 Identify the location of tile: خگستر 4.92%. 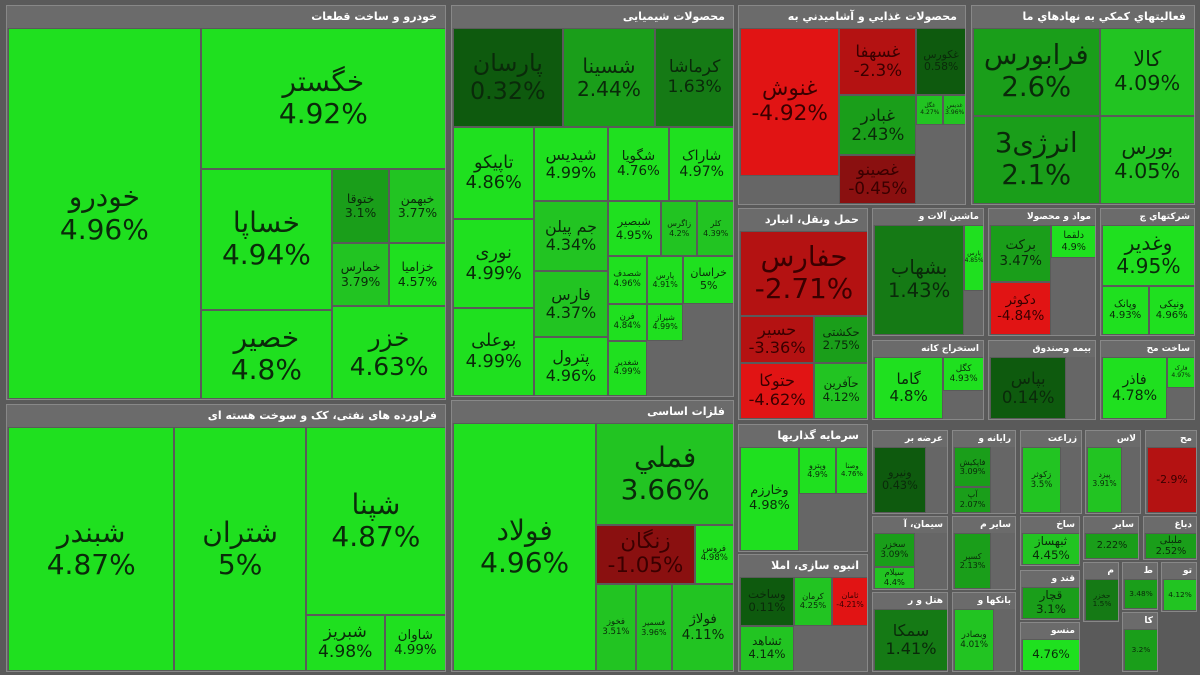
(322, 98).